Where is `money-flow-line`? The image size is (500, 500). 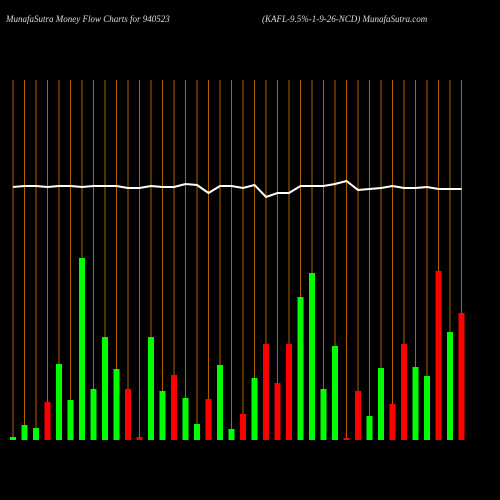
money-flow-line is located at coordinates (237, 189).